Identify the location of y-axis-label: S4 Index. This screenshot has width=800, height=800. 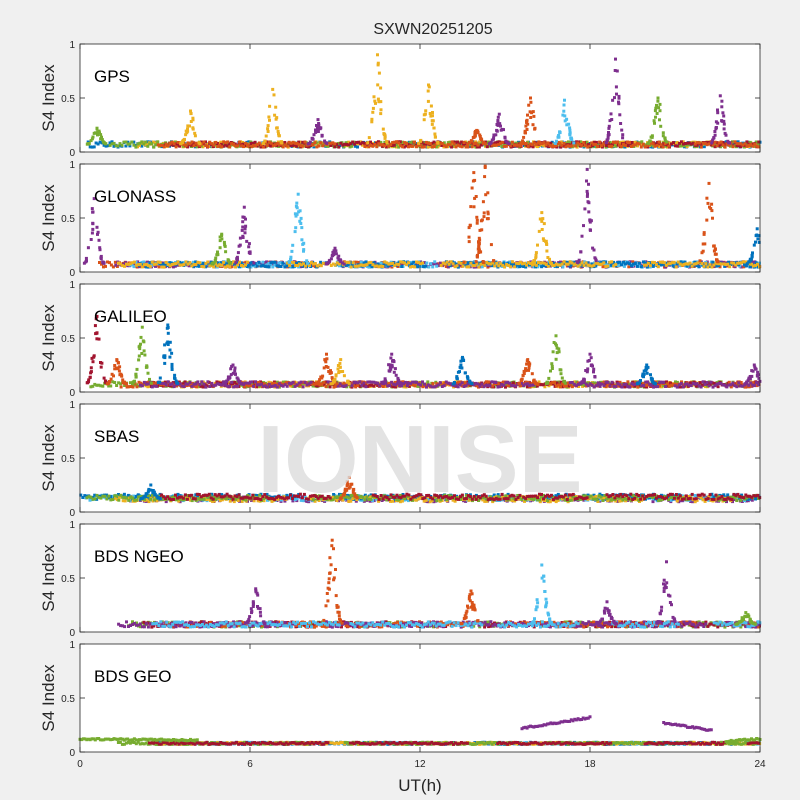
(48, 218).